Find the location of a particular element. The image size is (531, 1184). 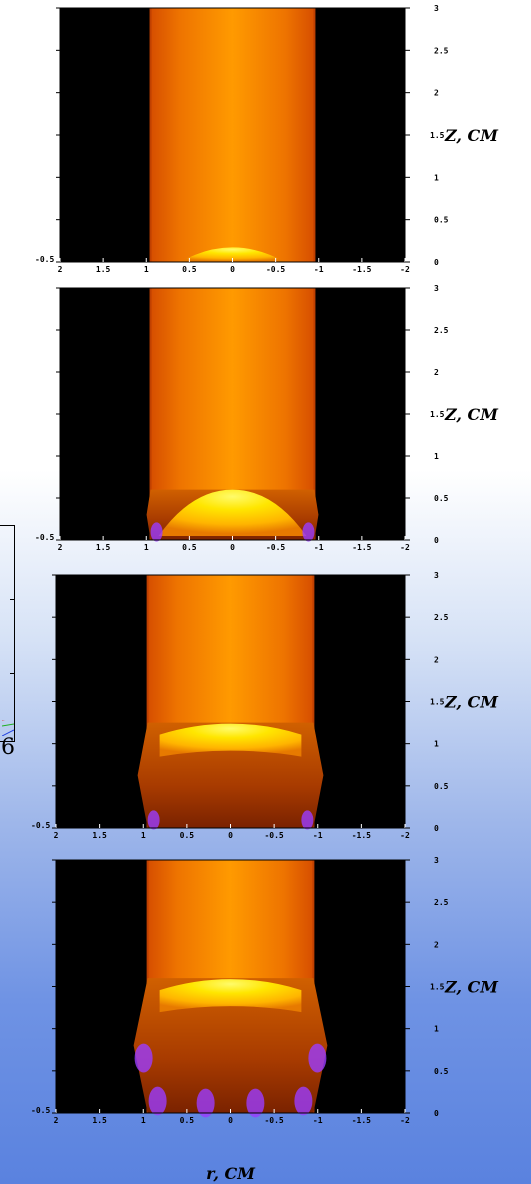

left-cropped-chart-fragment is located at coordinates (7, 633).